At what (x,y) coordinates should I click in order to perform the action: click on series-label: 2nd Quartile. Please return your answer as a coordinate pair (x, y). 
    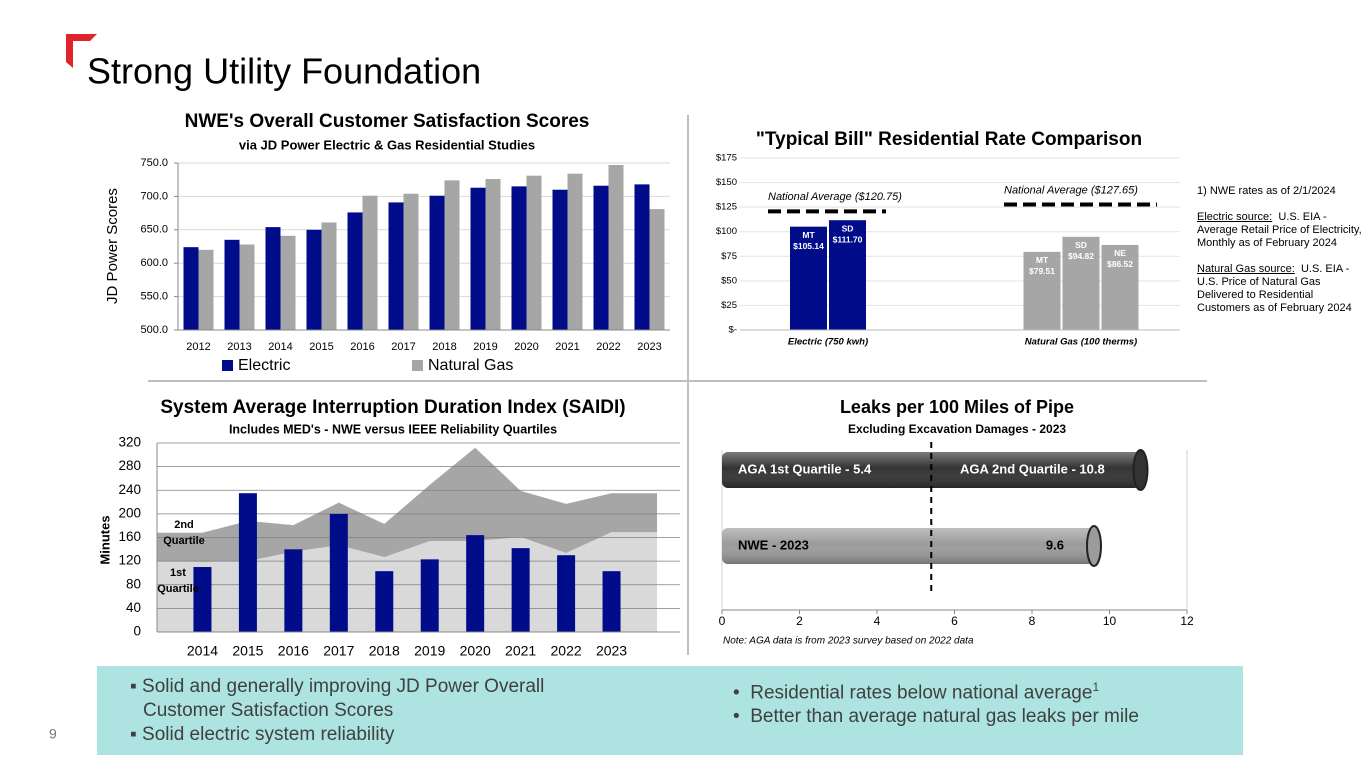
    Looking at the image, I should click on (184, 533).